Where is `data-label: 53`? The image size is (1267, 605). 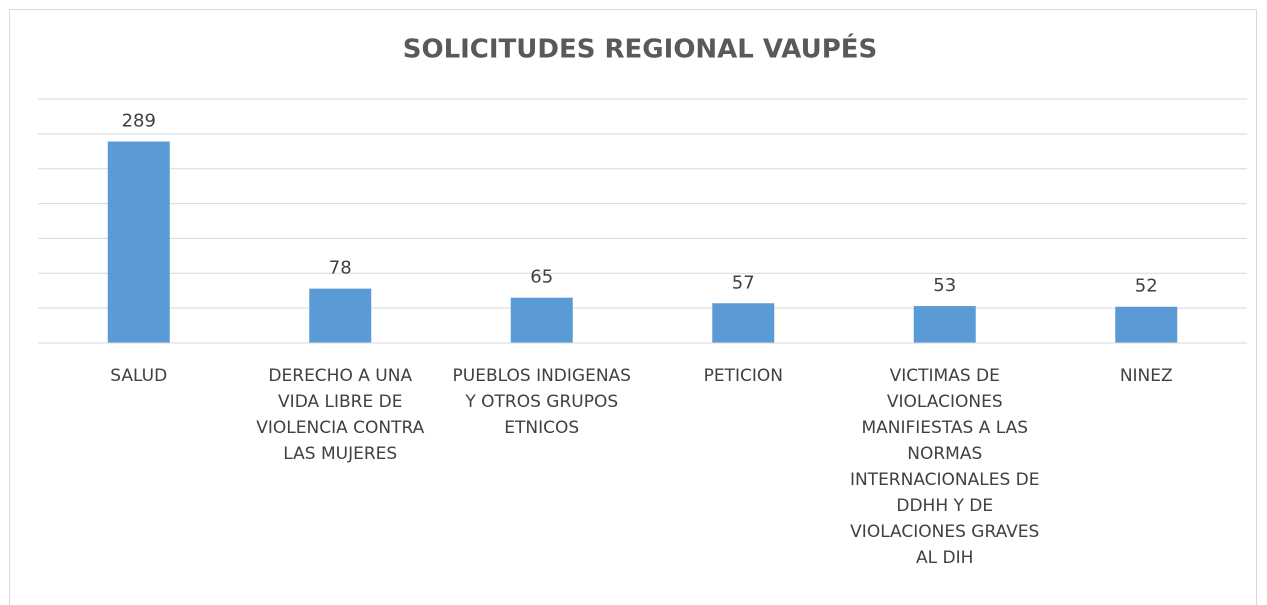 data-label: 53 is located at coordinates (944, 285).